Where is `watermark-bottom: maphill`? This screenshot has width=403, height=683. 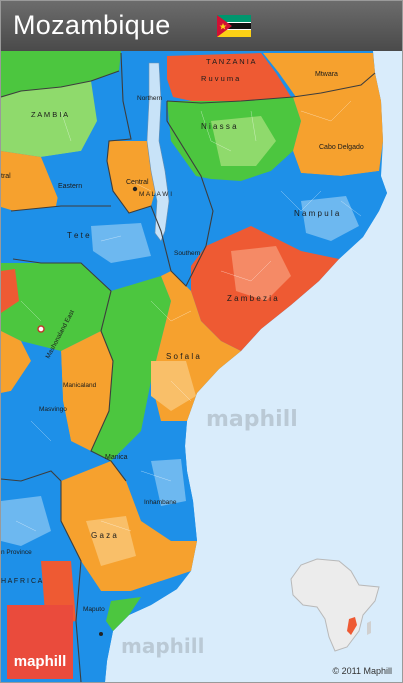 watermark-bottom: maphill is located at coordinates (162, 646).